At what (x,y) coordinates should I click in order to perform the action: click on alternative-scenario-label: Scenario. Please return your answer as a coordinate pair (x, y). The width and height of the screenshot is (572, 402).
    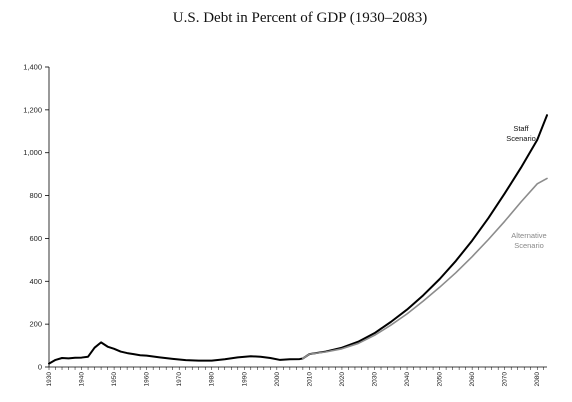
    Looking at the image, I should click on (529, 245).